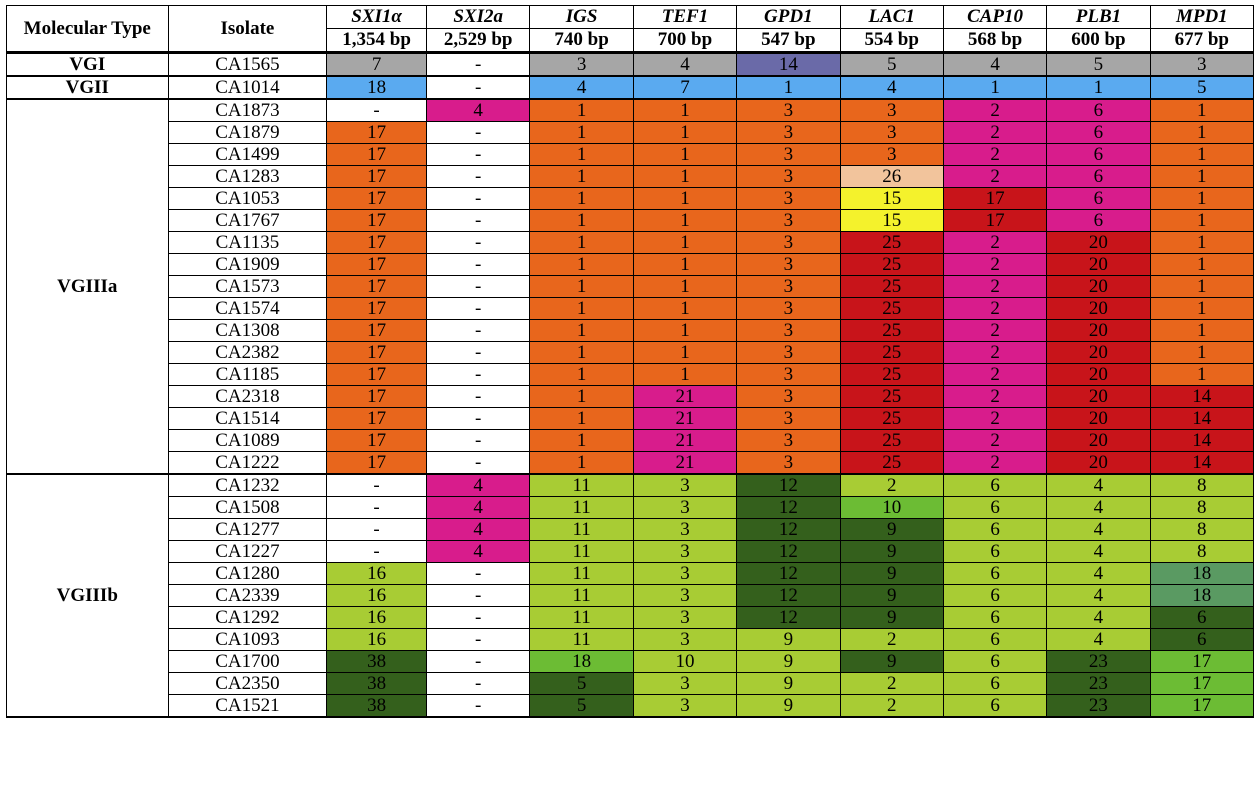 The image size is (1254, 800). What do you see at coordinates (247, 87) in the screenshot?
I see `isolate-cell: CA1014` at bounding box center [247, 87].